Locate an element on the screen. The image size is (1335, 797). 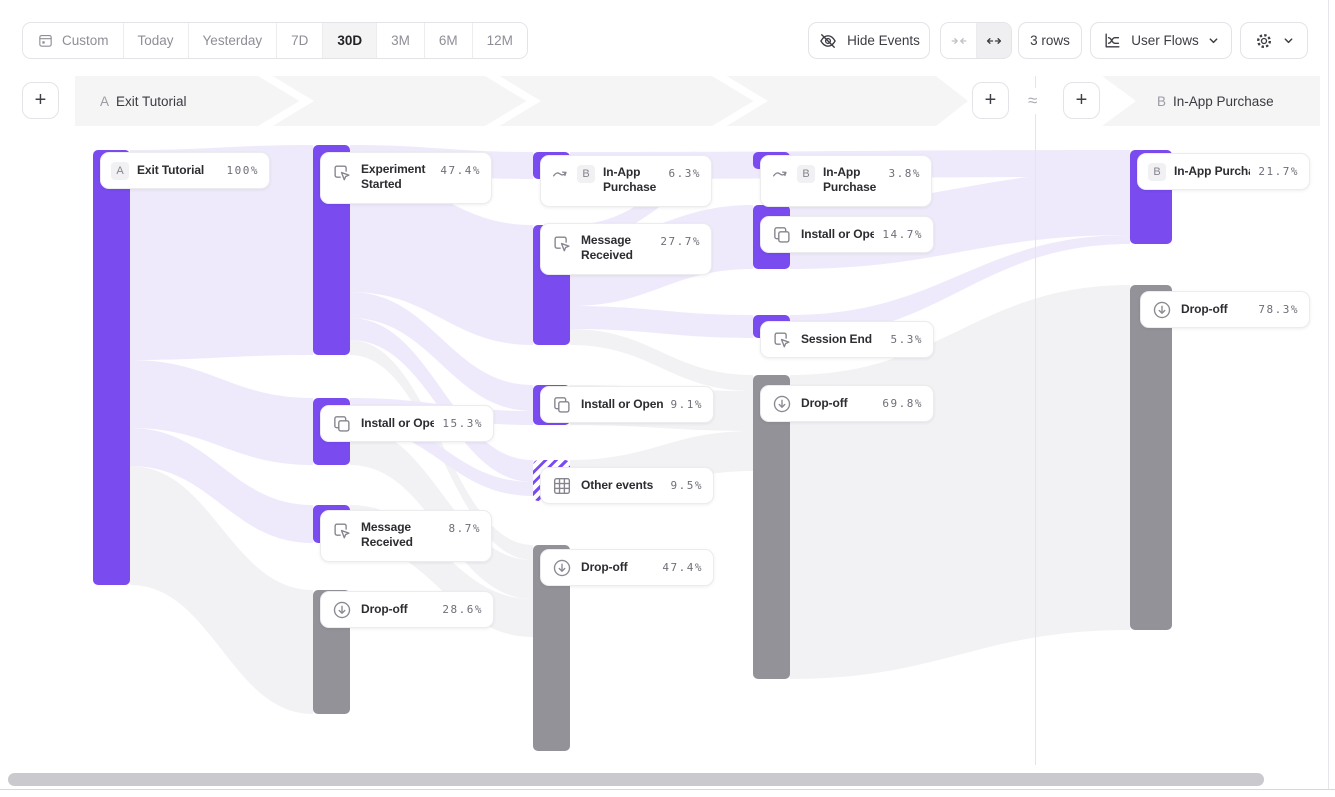
flow-a-banner: A Exit Tutorial is located at coordinates (521, 101).